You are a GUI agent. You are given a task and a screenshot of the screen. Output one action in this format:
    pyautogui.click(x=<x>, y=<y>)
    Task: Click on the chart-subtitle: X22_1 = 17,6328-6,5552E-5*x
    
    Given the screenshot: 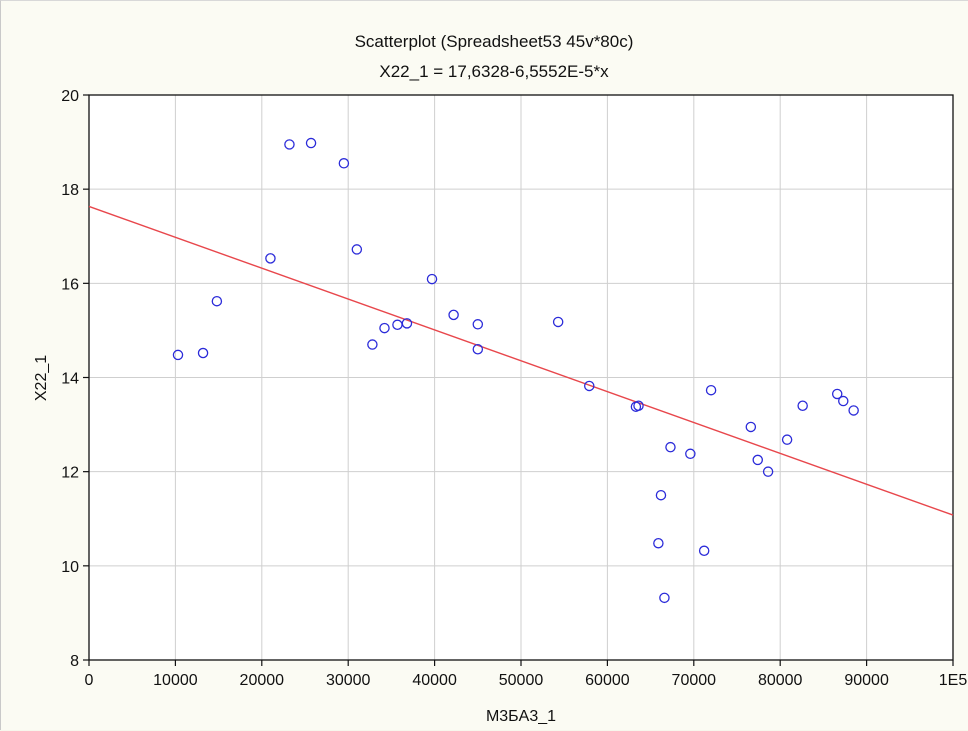 What is the action you would take?
    pyautogui.click(x=494, y=71)
    